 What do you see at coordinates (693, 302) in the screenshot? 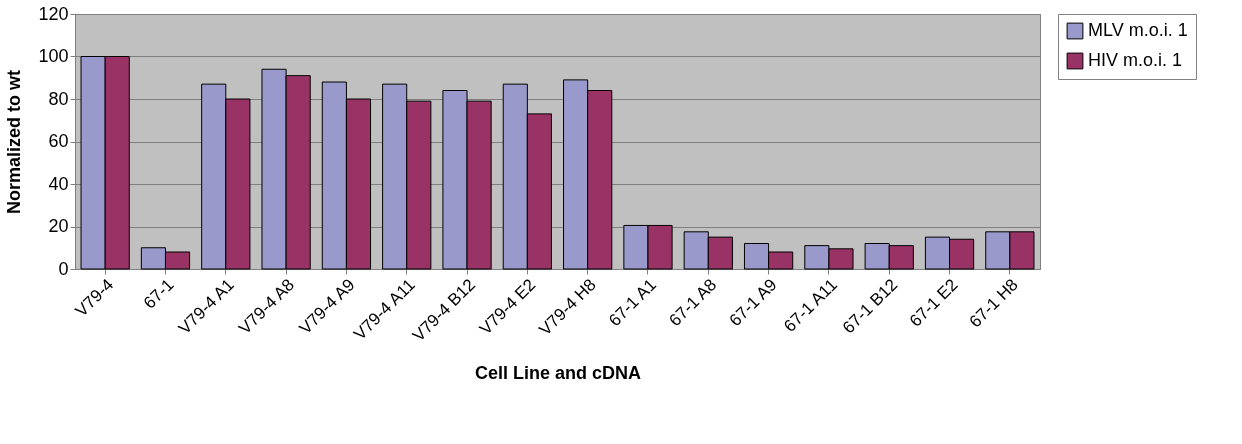
I see `x-tick-label: 67-1 A8` at bounding box center [693, 302].